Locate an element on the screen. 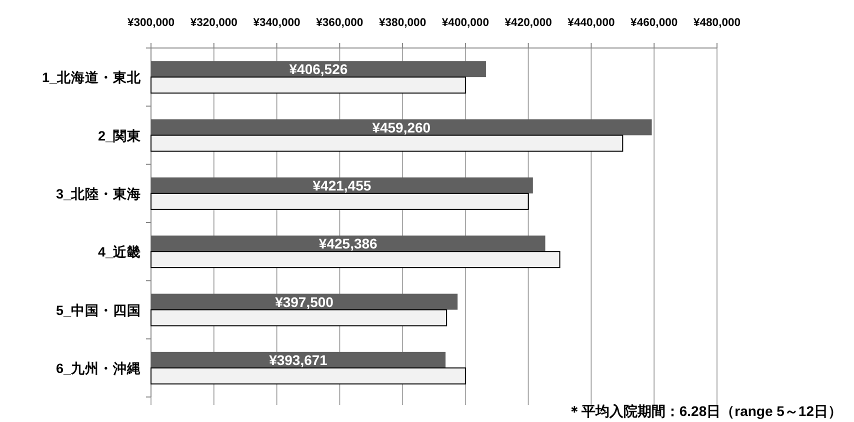 Image resolution: width=854 pixels, height=422 pixels. x-tick-label: ¥420,000 is located at coordinates (528, 23).